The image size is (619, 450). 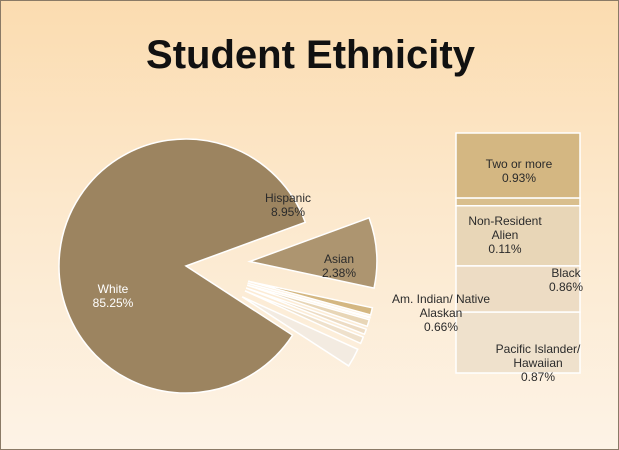 What do you see at coordinates (288, 205) in the screenshot?
I see `pie-label-hispanic: Hispanic 8.95%` at bounding box center [288, 205].